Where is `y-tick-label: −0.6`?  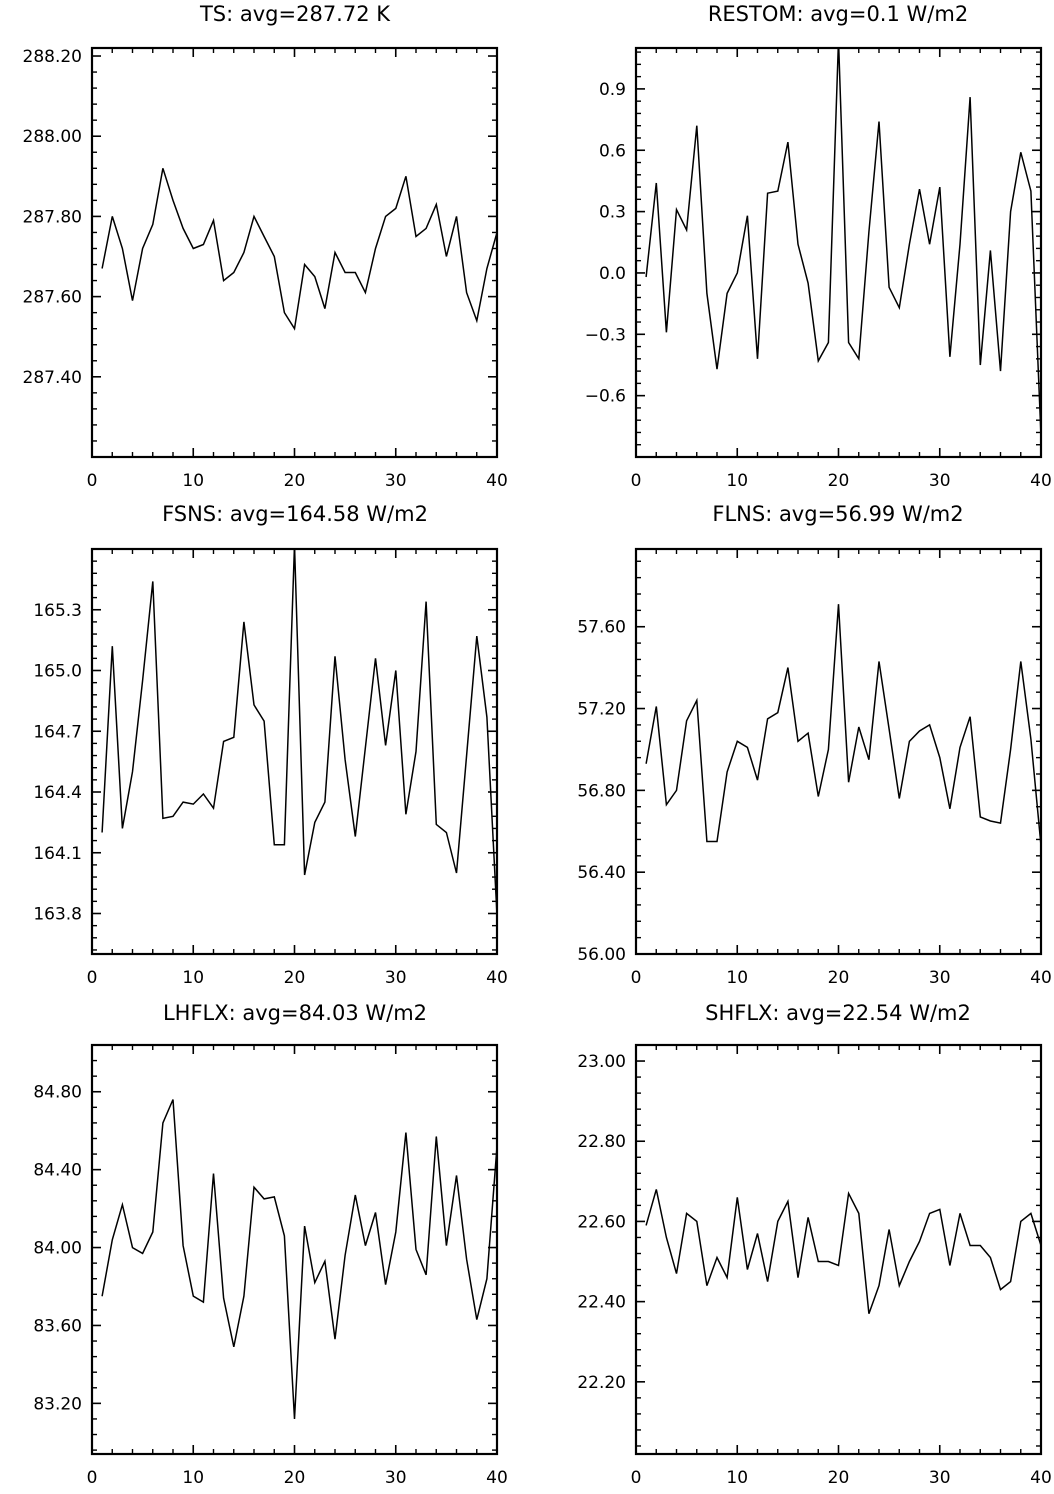 y-tick-label: −0.6 is located at coordinates (605, 397).